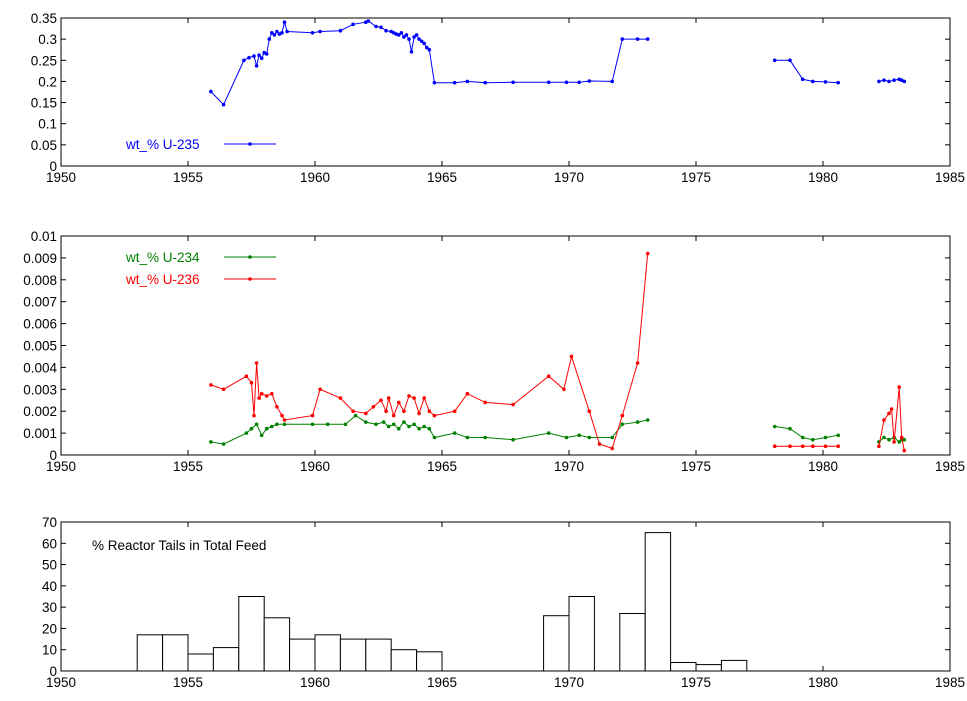  I want to click on legend-marker, so click(250, 144).